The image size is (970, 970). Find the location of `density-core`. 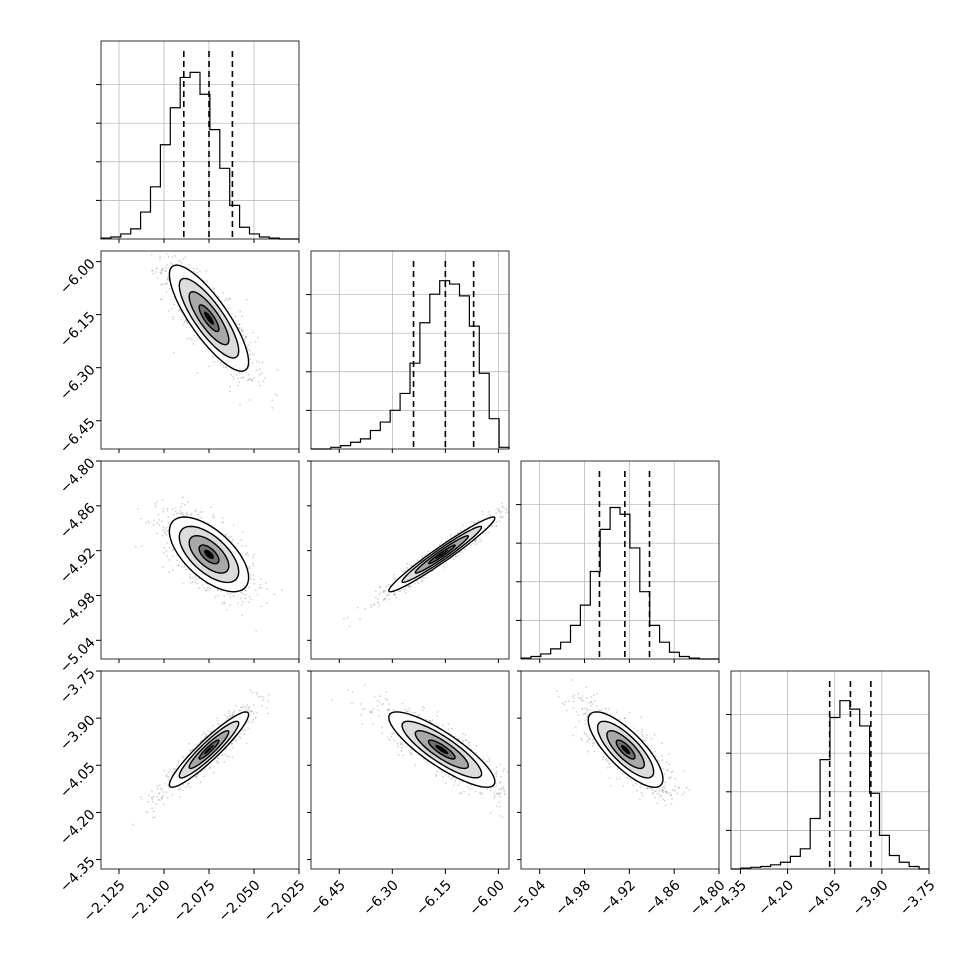

density-core is located at coordinates (209, 749).